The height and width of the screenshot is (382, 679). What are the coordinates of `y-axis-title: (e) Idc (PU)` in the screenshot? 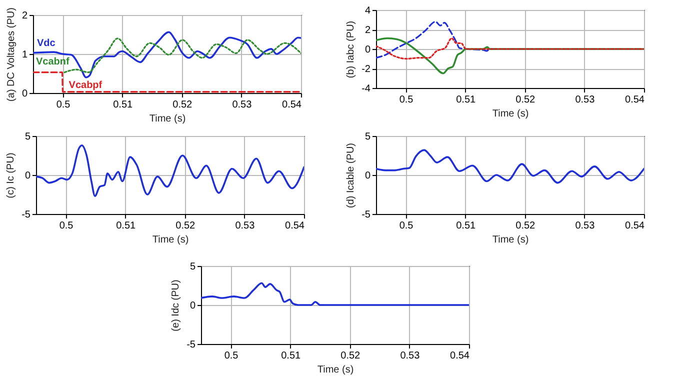 It's located at (176, 306).